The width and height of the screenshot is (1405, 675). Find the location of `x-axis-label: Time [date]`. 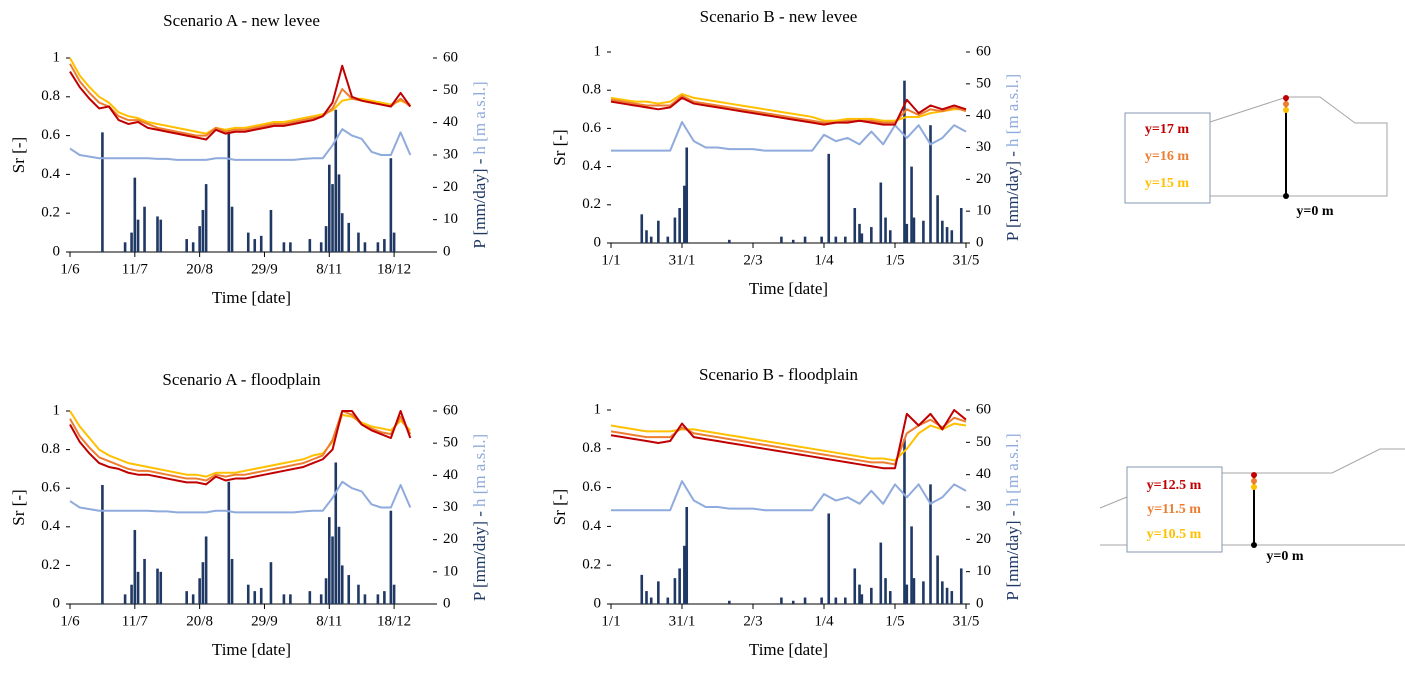

x-axis-label: Time [date] is located at coordinates (788, 288).